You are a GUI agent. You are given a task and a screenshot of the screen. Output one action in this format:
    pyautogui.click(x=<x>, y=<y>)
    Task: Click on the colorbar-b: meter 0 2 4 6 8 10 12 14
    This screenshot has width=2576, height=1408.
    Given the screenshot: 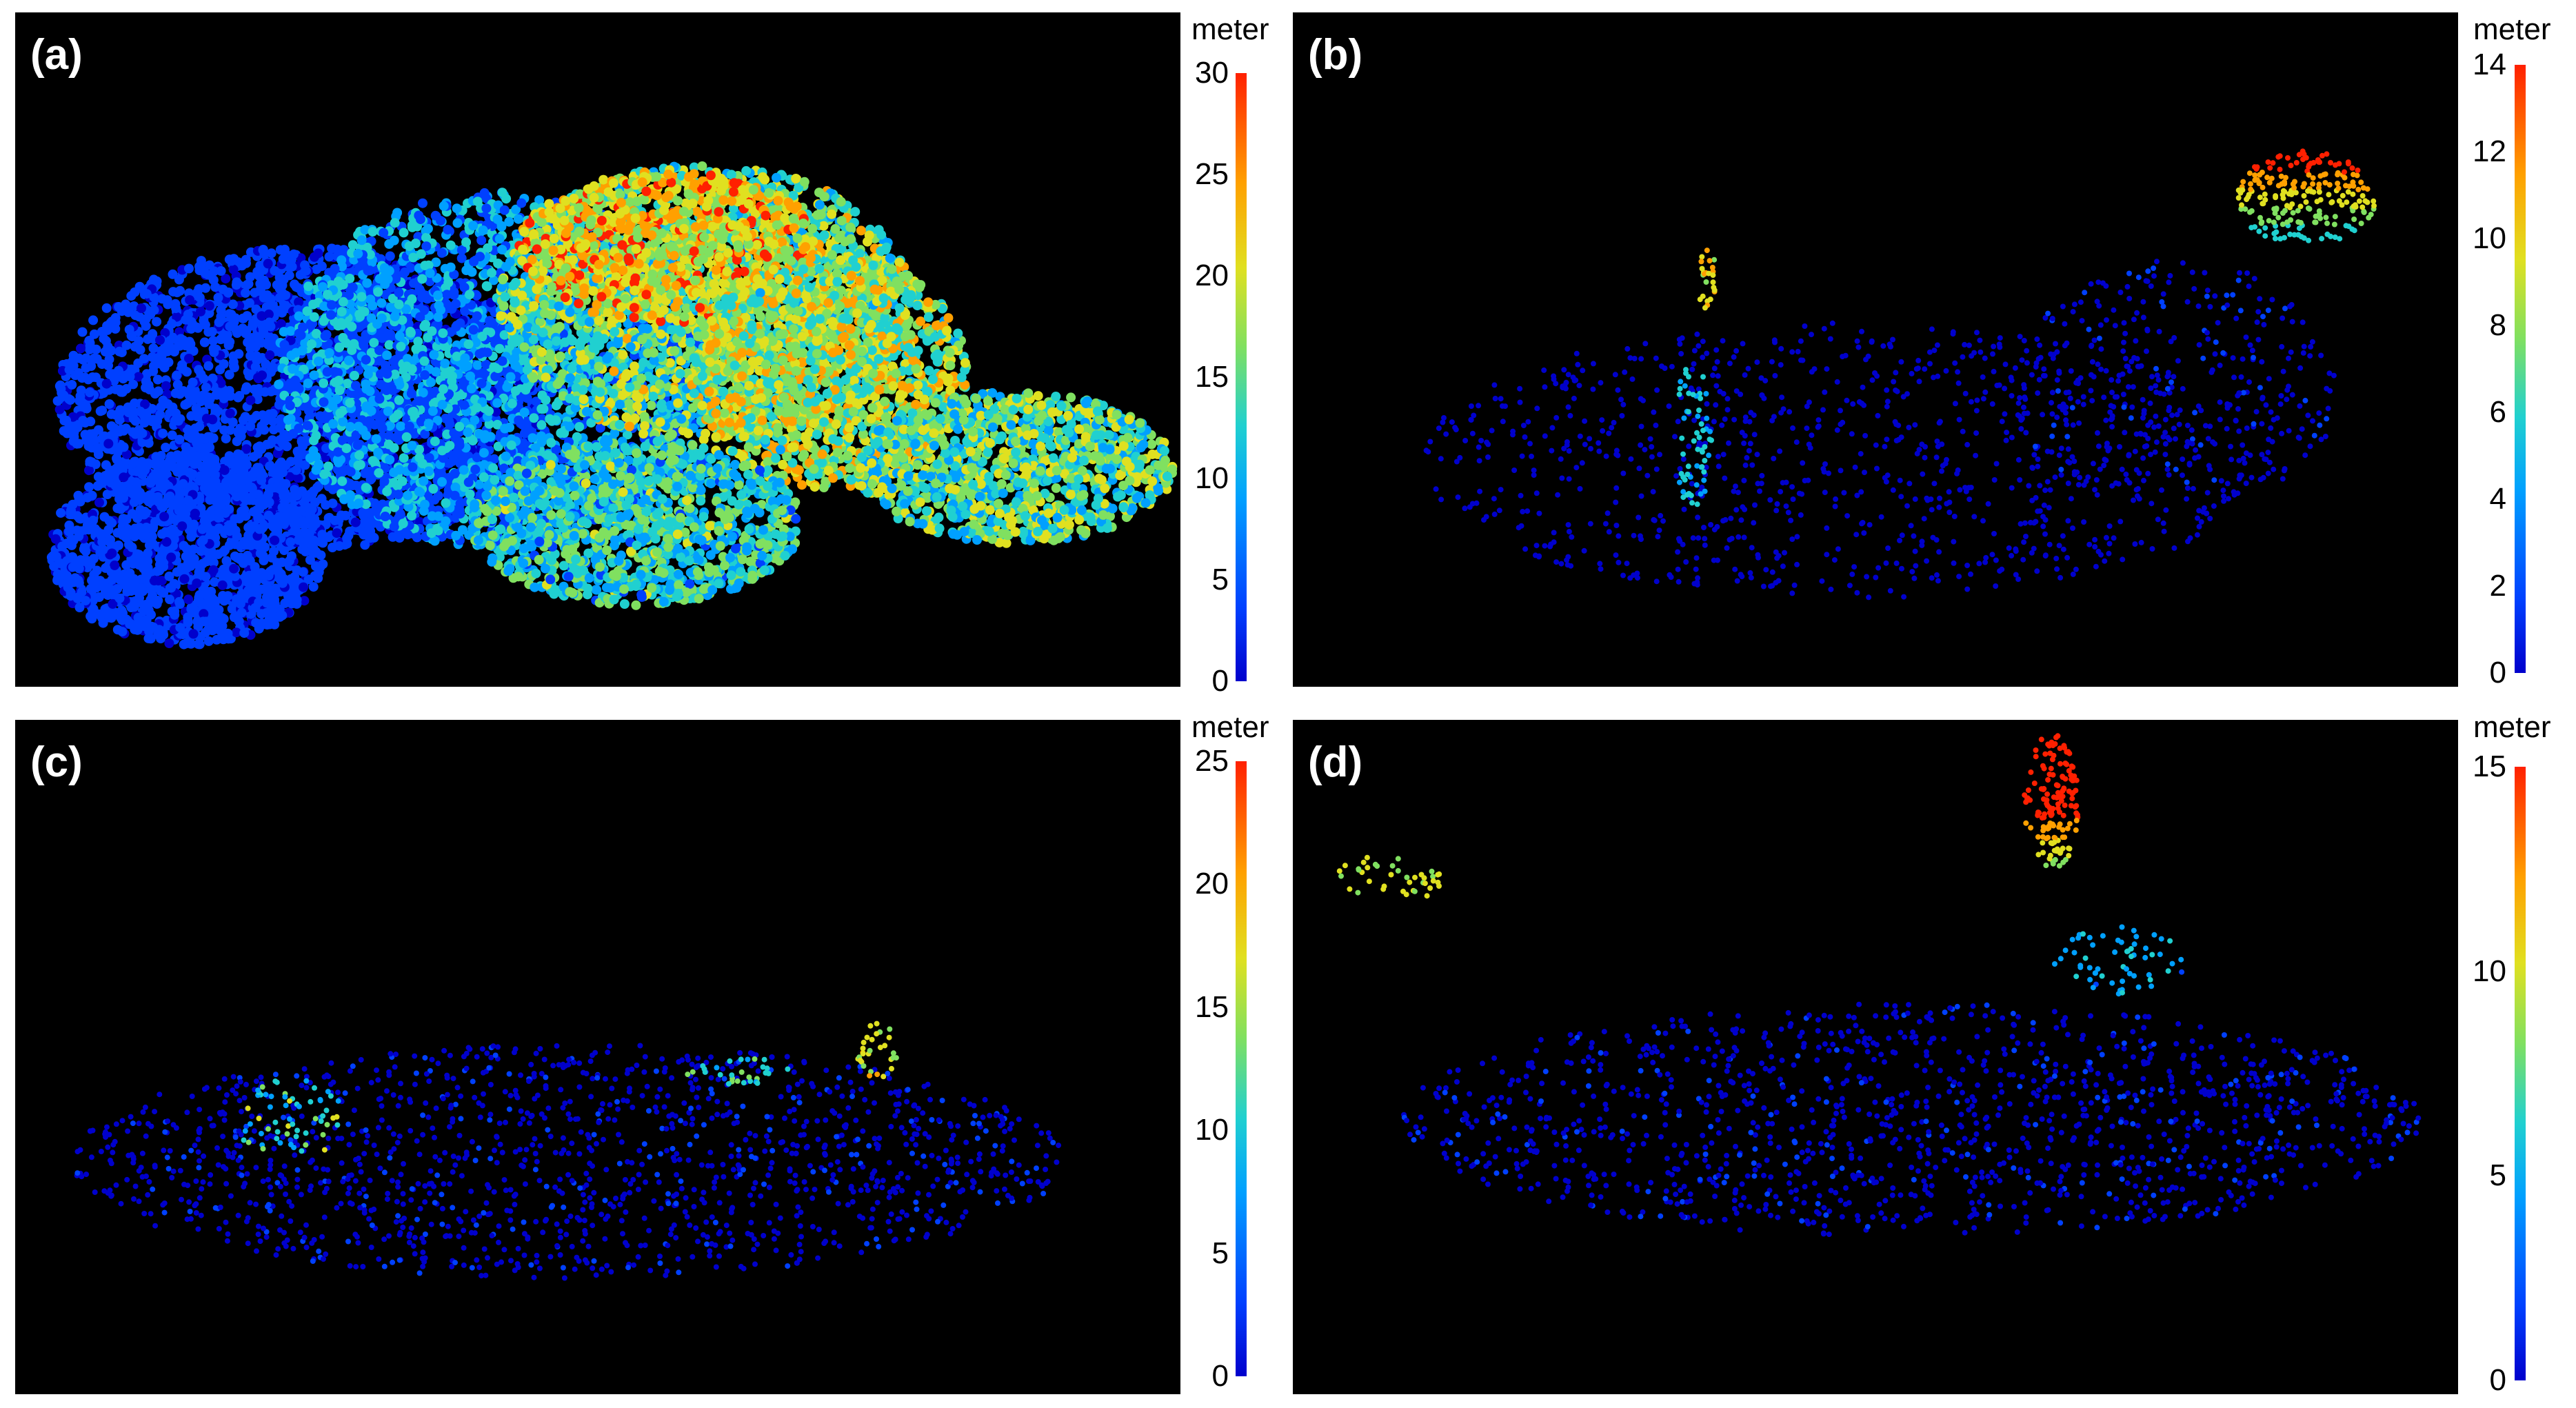 What is the action you would take?
    pyautogui.click(x=2516, y=353)
    